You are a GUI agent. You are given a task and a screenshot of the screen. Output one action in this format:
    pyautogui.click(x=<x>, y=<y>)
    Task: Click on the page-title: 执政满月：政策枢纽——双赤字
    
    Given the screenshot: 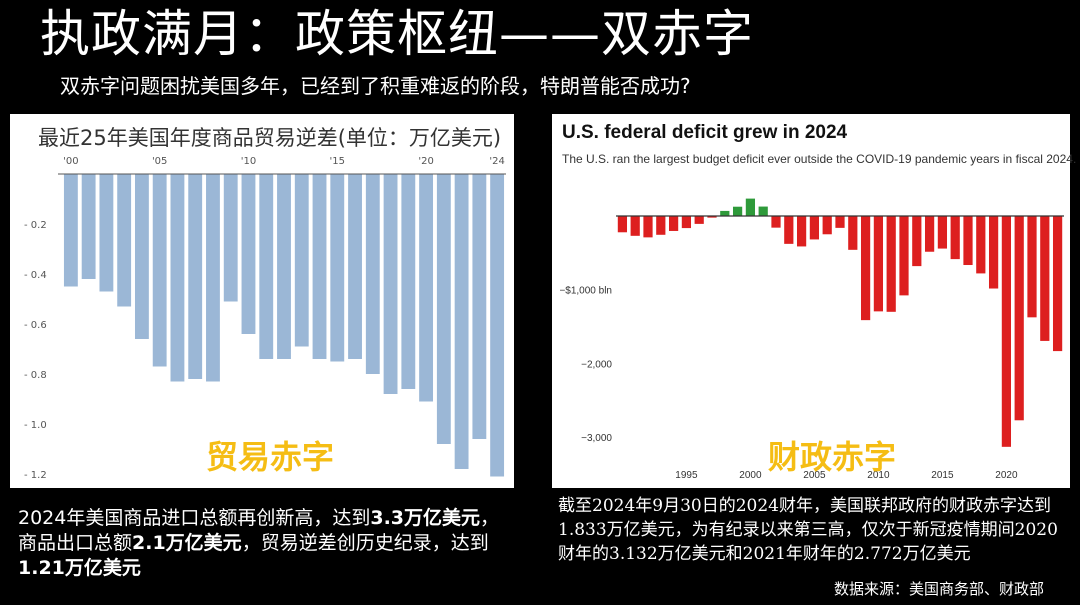 What is the action you would take?
    pyautogui.click(x=397, y=34)
    